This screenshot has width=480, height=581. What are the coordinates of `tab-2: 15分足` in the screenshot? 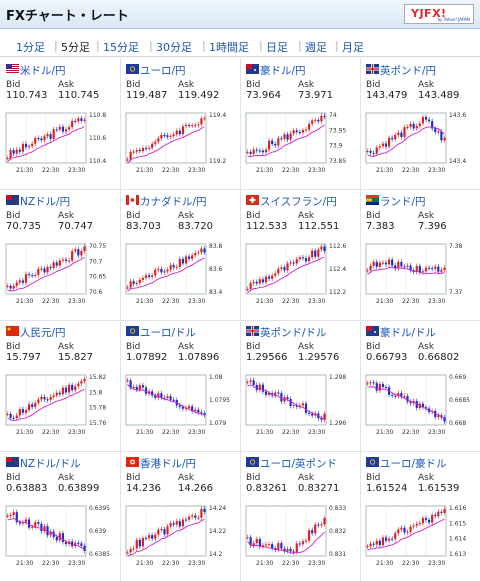 It's located at (121, 47).